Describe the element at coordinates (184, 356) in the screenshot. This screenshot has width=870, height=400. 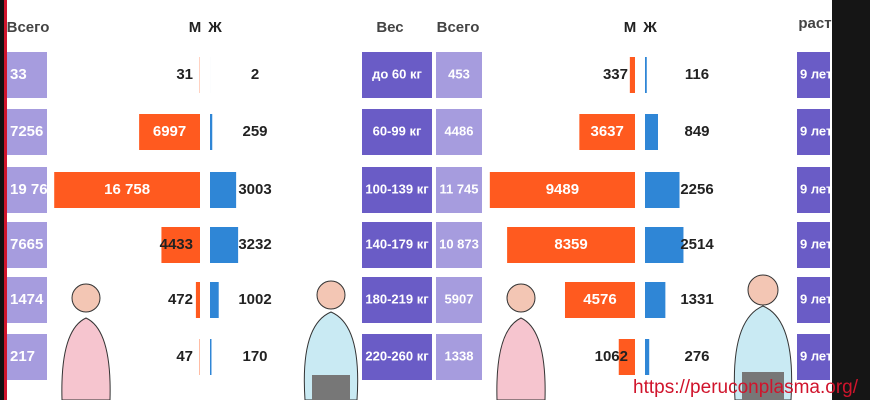
I see `female-value: 47` at that location.